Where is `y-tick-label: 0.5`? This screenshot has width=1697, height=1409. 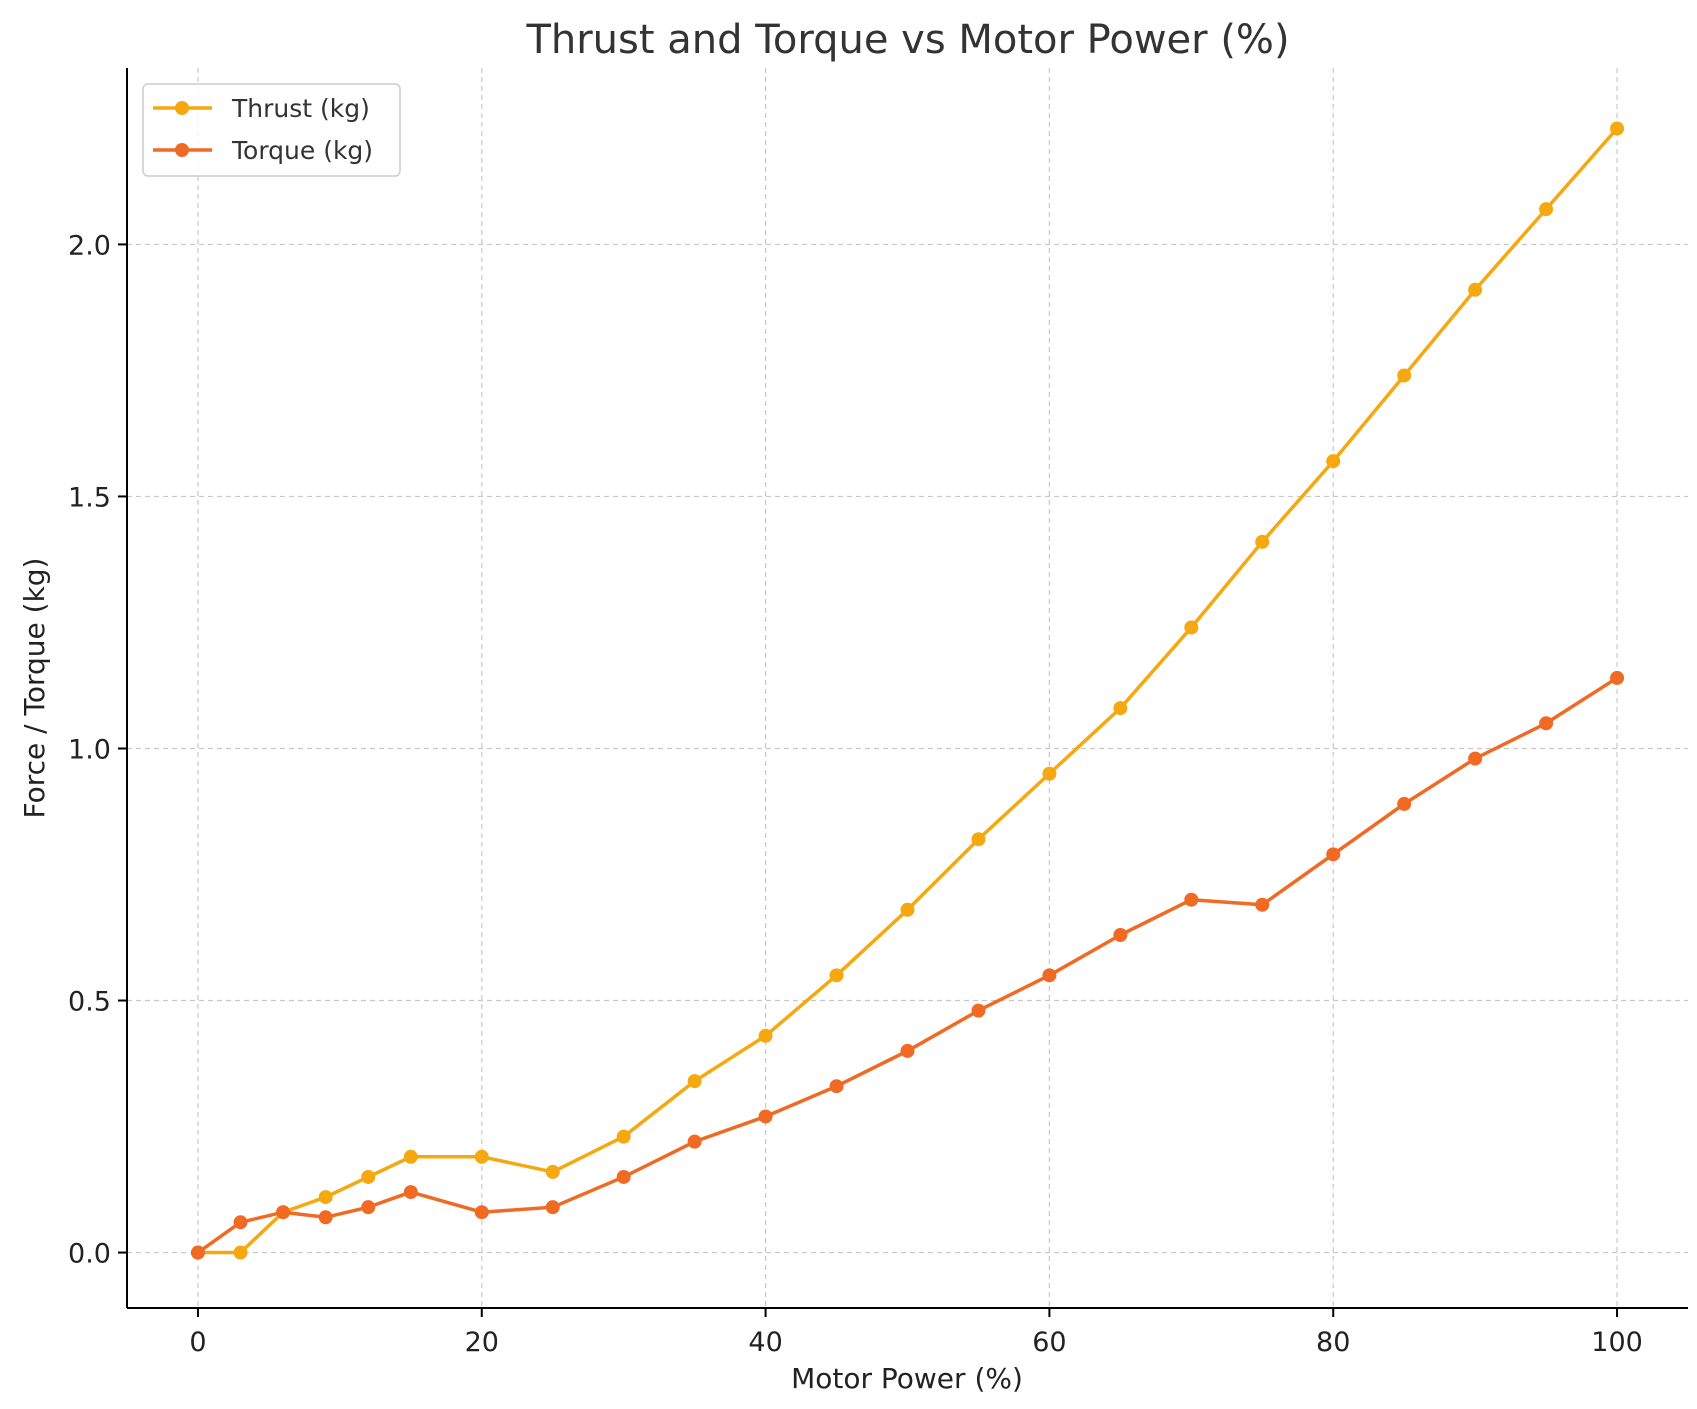
y-tick-label: 0.5 is located at coordinates (89, 1002).